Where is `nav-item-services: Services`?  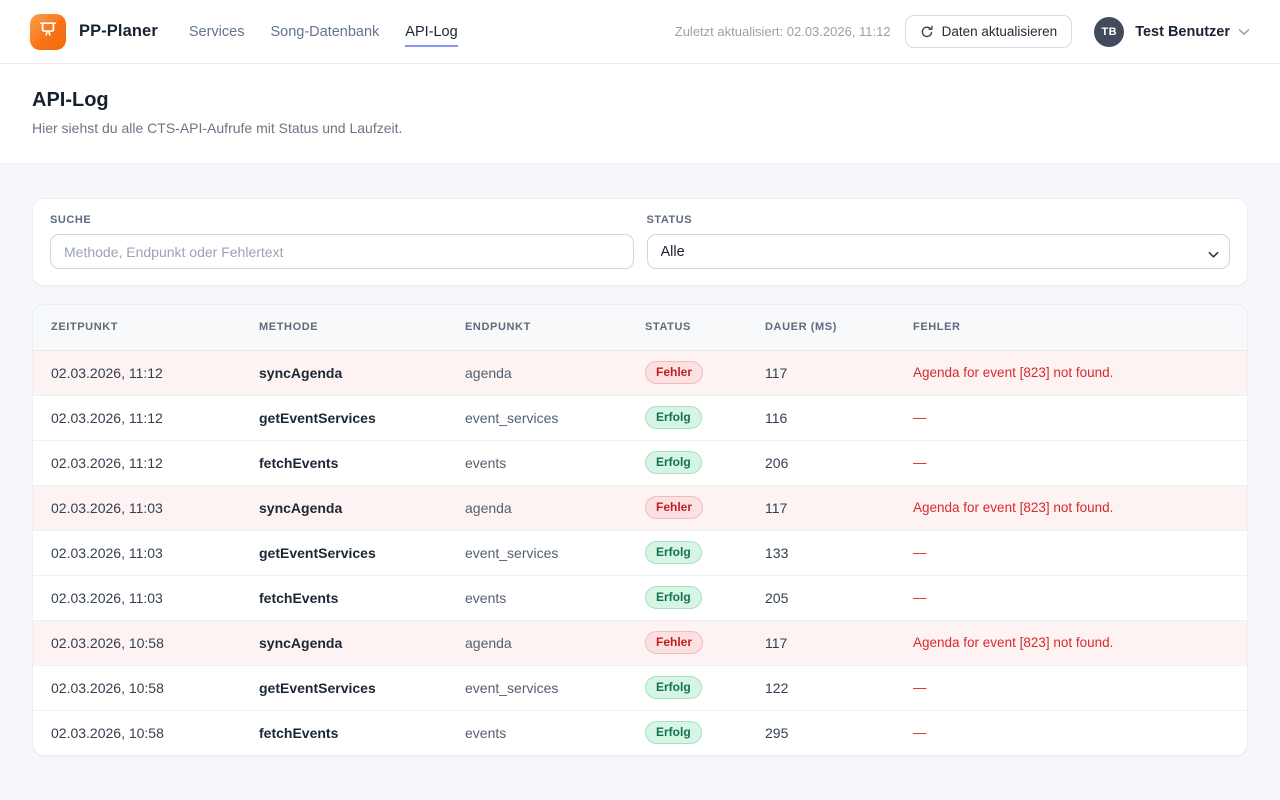 nav-item-services: Services is located at coordinates (216, 31).